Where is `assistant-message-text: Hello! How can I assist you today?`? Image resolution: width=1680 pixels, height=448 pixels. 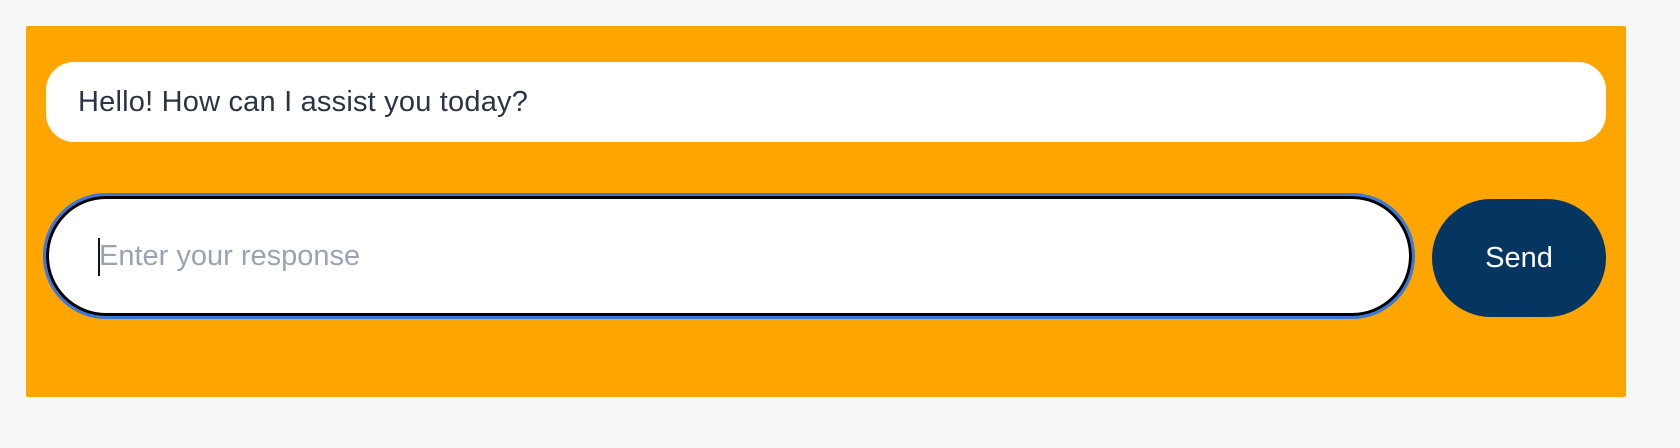
assistant-message-text: Hello! How can I assist you today? is located at coordinates (303, 101).